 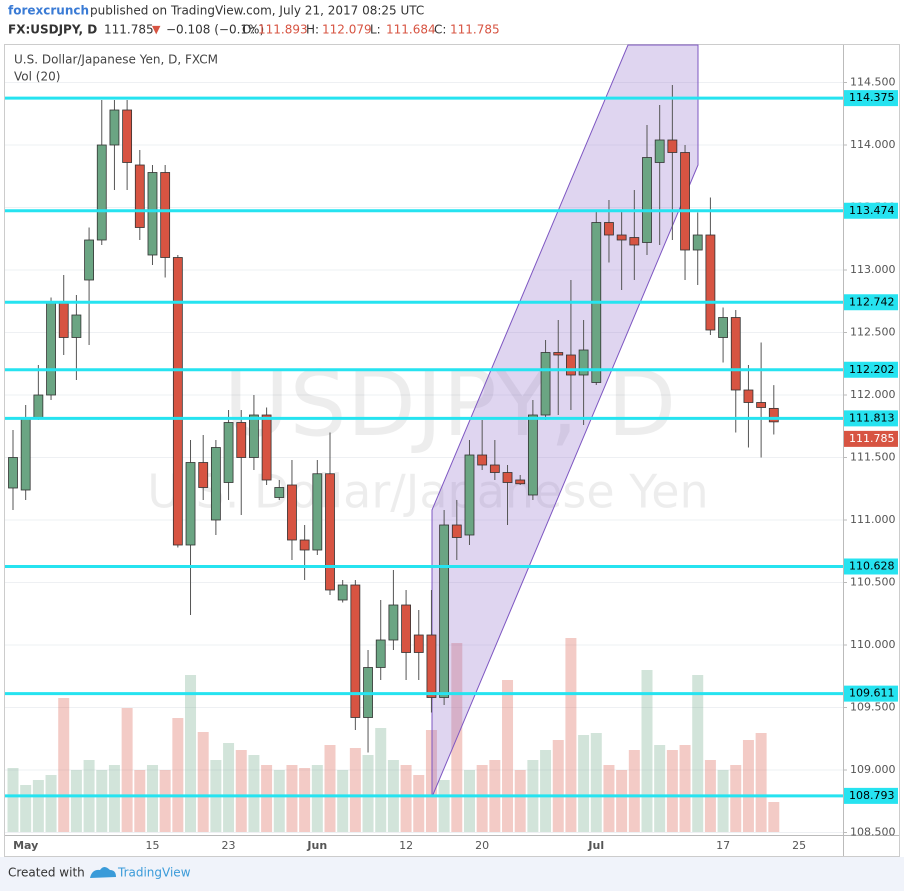 I want to click on level-label: 112.742, so click(x=872, y=301).